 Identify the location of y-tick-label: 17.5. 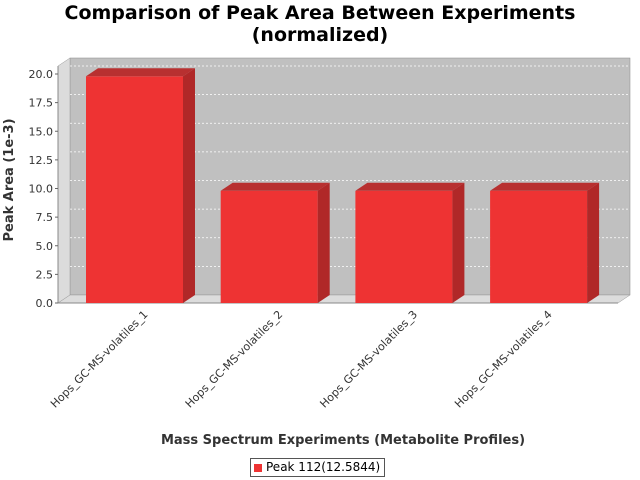
(41, 103).